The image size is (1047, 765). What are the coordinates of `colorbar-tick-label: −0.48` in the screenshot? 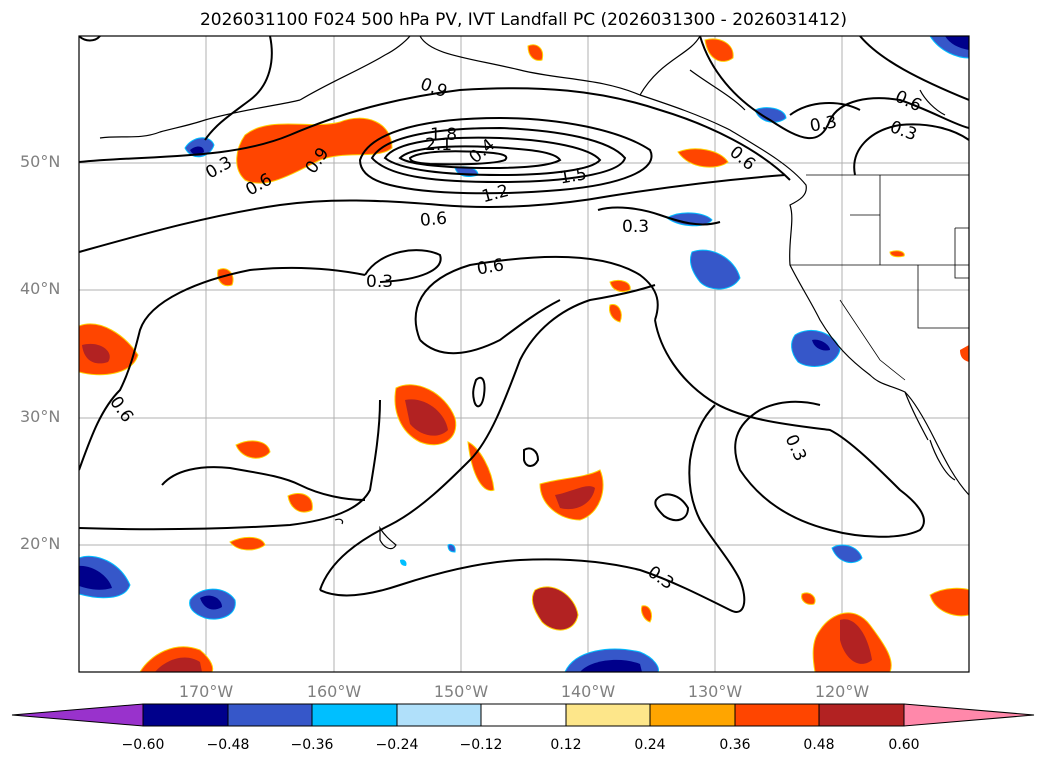 It's located at (228, 745).